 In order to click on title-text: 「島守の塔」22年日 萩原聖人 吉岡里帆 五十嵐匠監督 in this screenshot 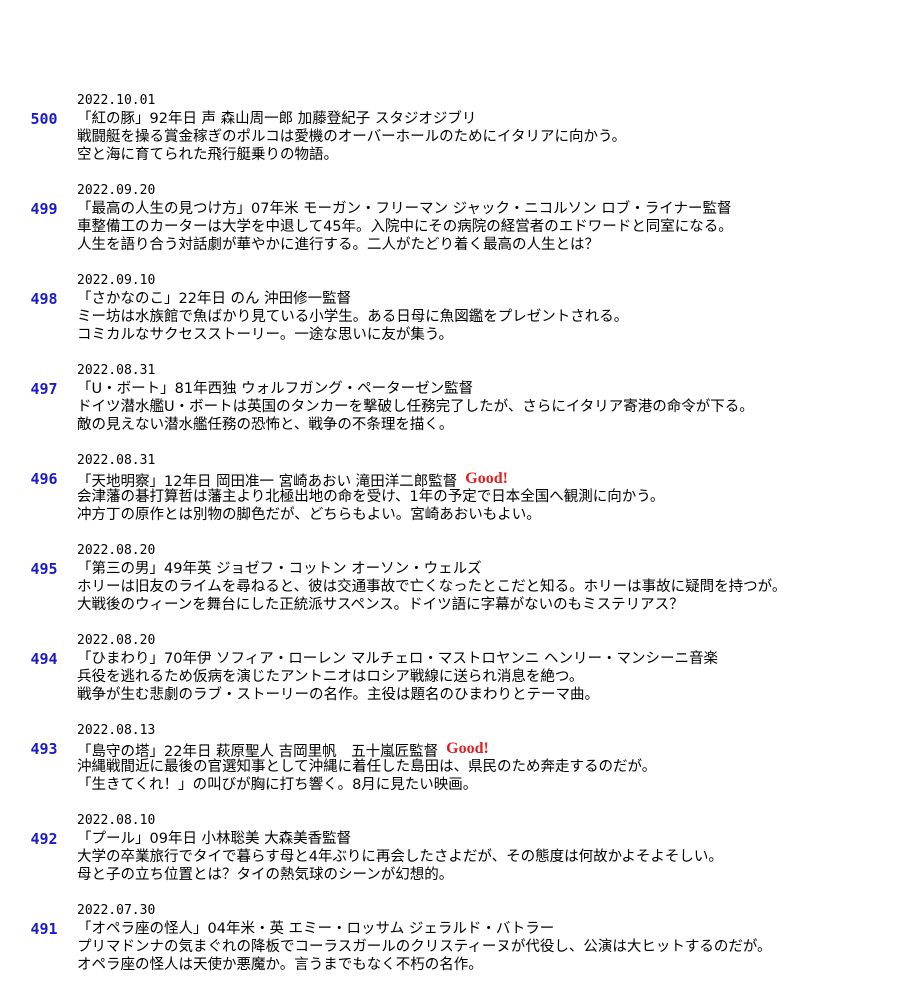, I will do `click(258, 752)`.